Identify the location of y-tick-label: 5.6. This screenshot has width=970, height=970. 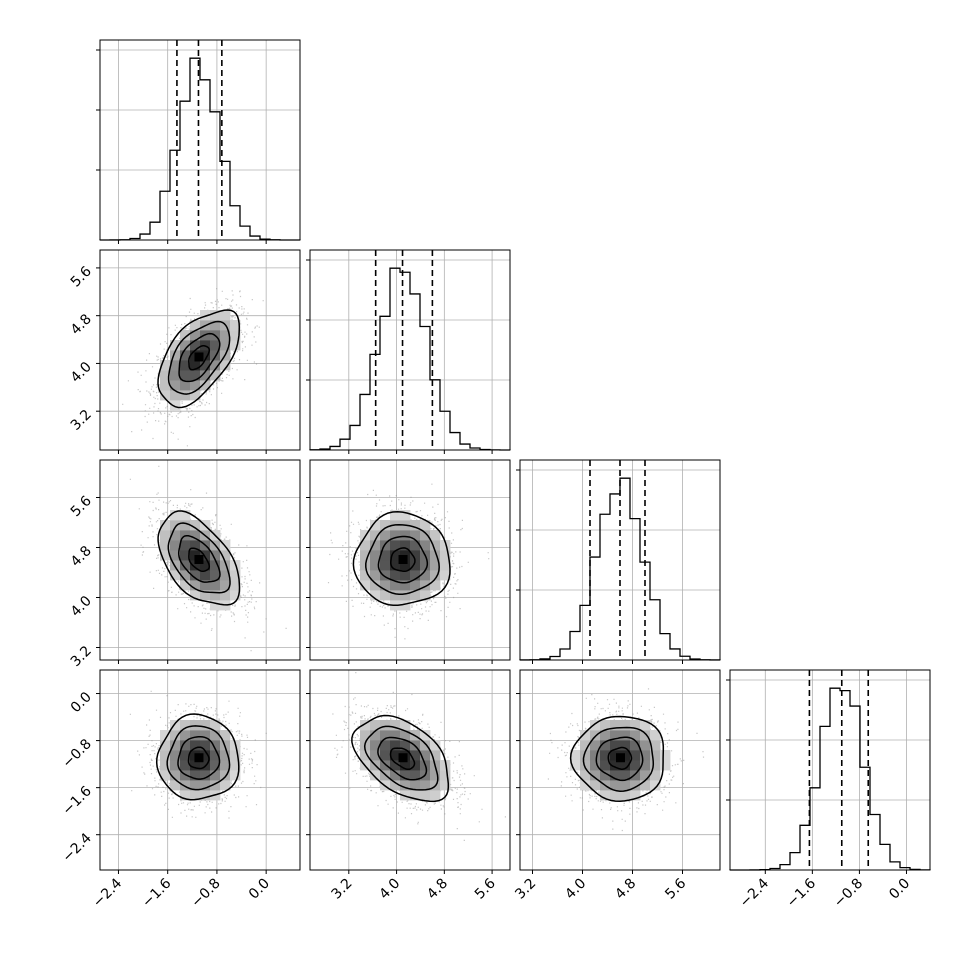
(81, 506).